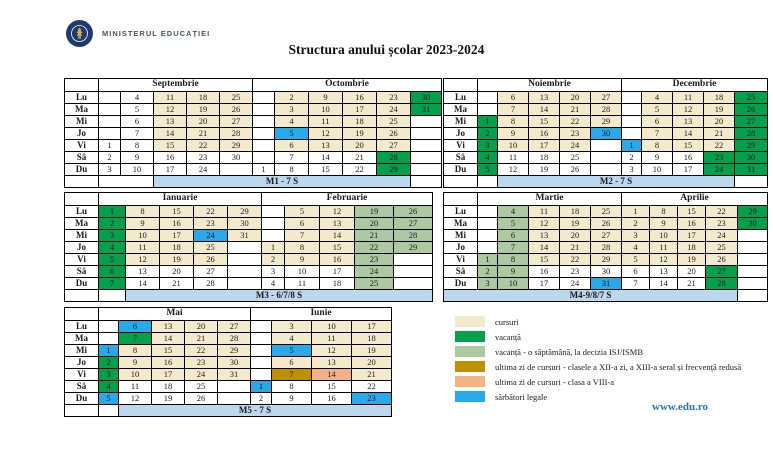 The width and height of the screenshot is (773, 450). Describe the element at coordinates (156, 33) in the screenshot. I see `ministry-name: MINISTERUL EDUCAȚIEI` at that location.